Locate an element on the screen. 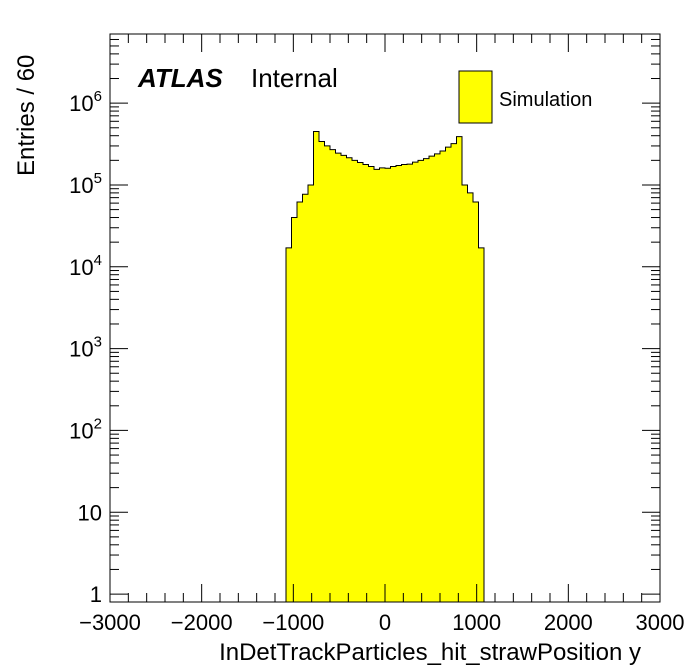 Image resolution: width=696 pixels, height=672 pixels. y-tick-labels: 1 10 10² 10³ 10⁴ 10⁵ 10⁶ is located at coordinates (85, 347).